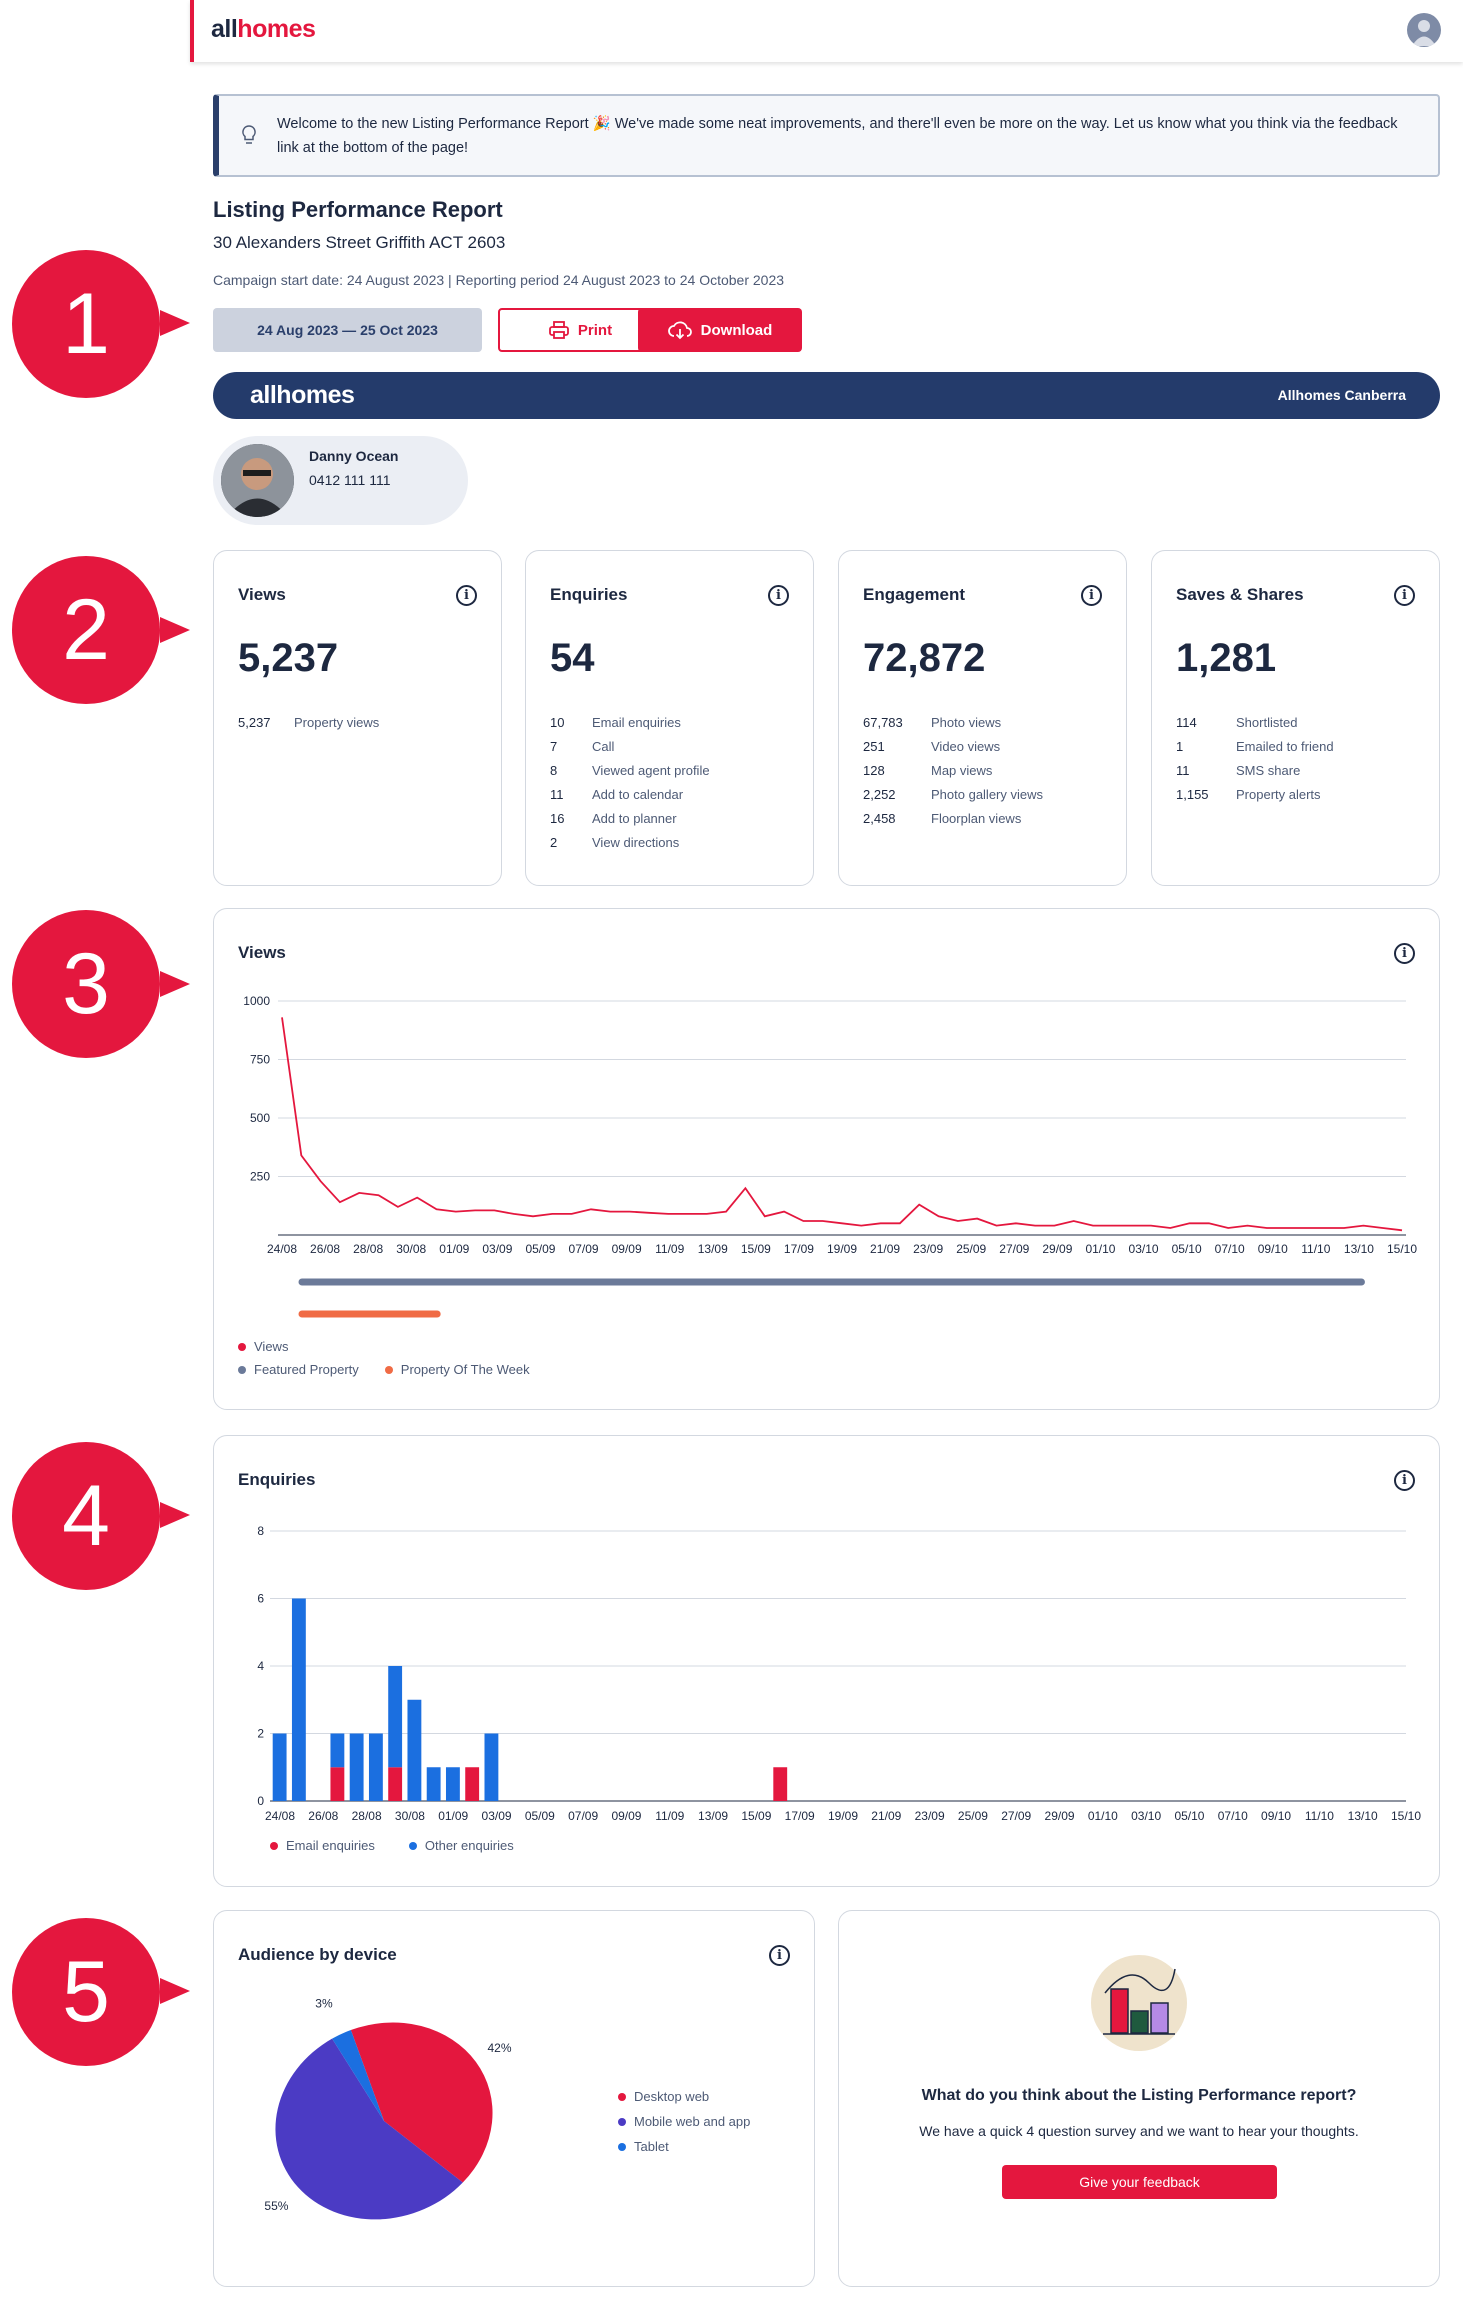 This screenshot has width=1463, height=2312. Describe the element at coordinates (388, 2108) in the screenshot. I see `device-pie-chart: 42% 55% 3%` at that location.